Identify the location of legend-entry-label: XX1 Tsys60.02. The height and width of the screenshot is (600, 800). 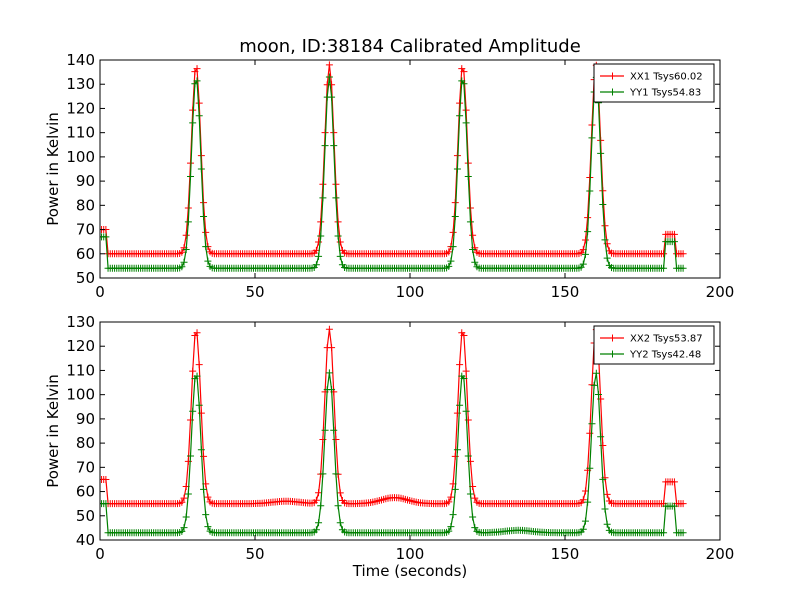
(666, 77).